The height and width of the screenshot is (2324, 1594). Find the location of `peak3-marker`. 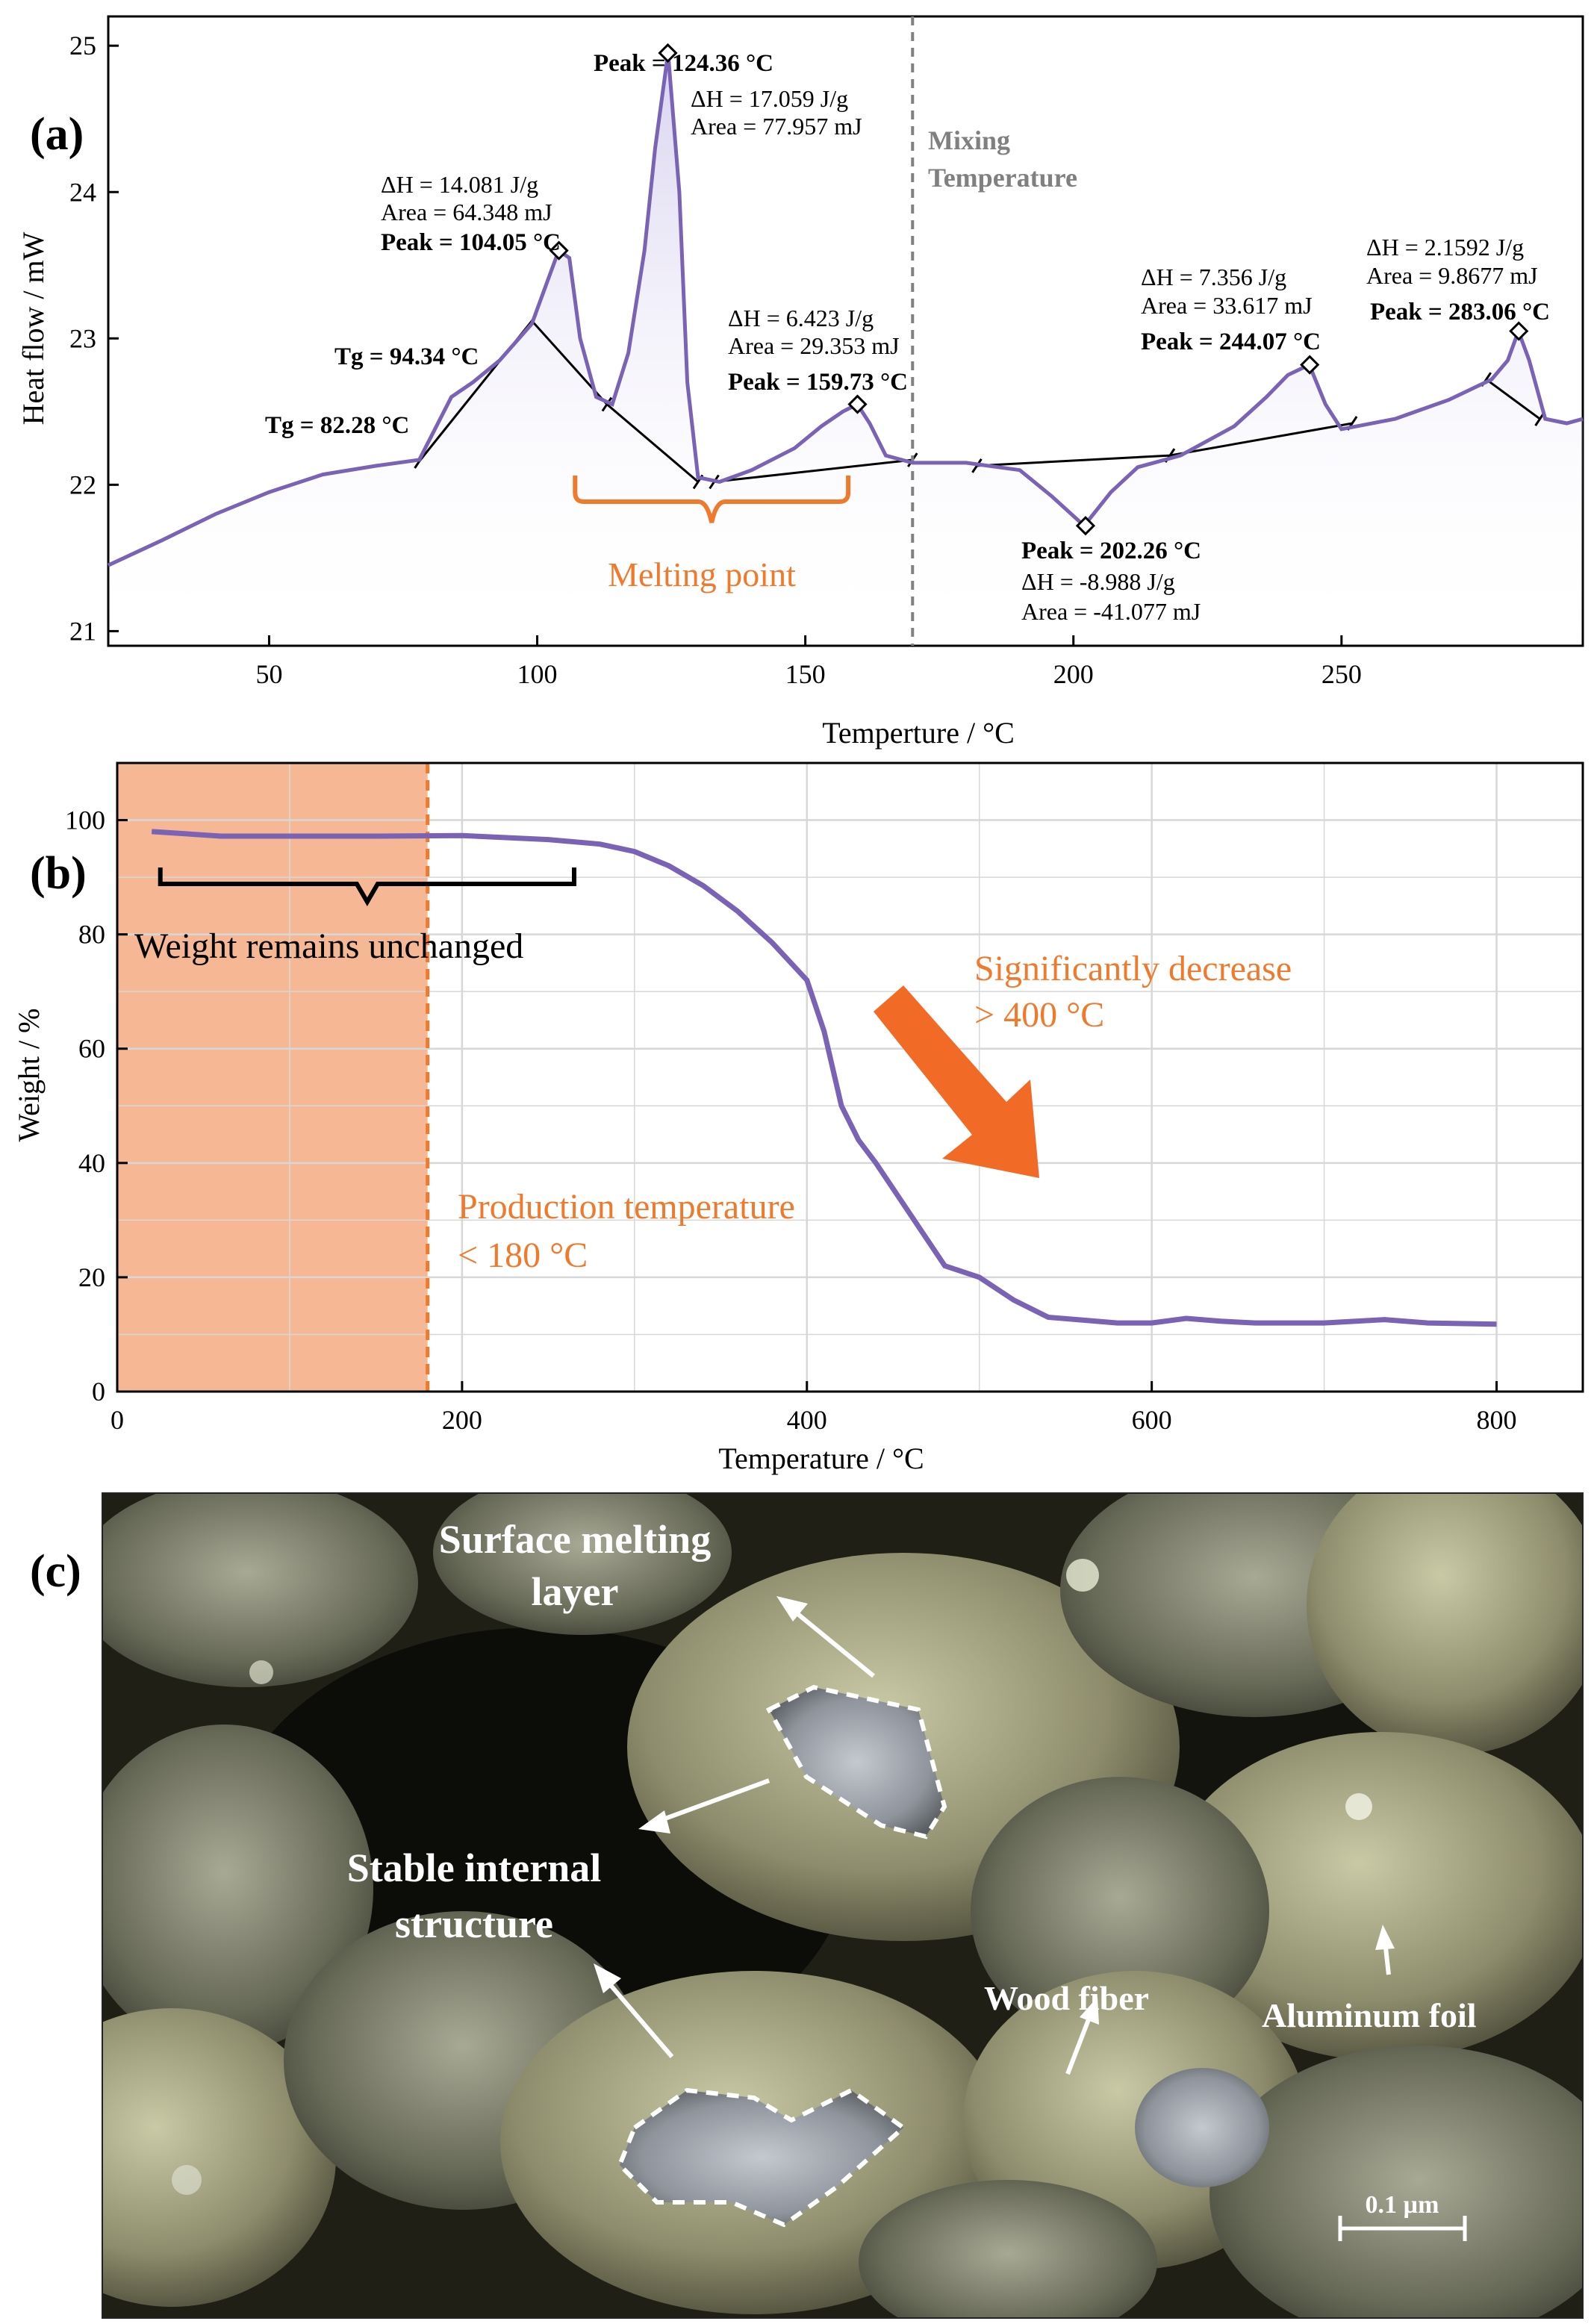

peak3-marker is located at coordinates (857, 404).